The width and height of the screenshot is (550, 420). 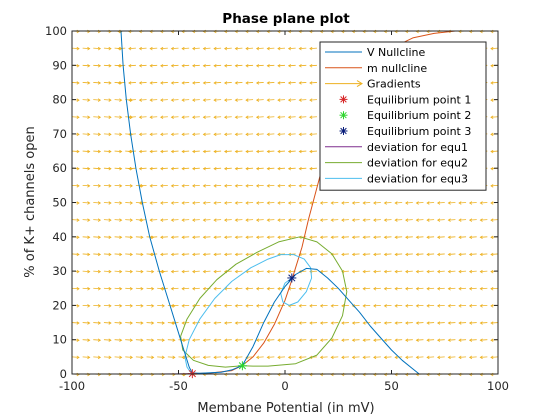 What do you see at coordinates (59, 100) in the screenshot?
I see `y-tick-label: 80` at bounding box center [59, 100].